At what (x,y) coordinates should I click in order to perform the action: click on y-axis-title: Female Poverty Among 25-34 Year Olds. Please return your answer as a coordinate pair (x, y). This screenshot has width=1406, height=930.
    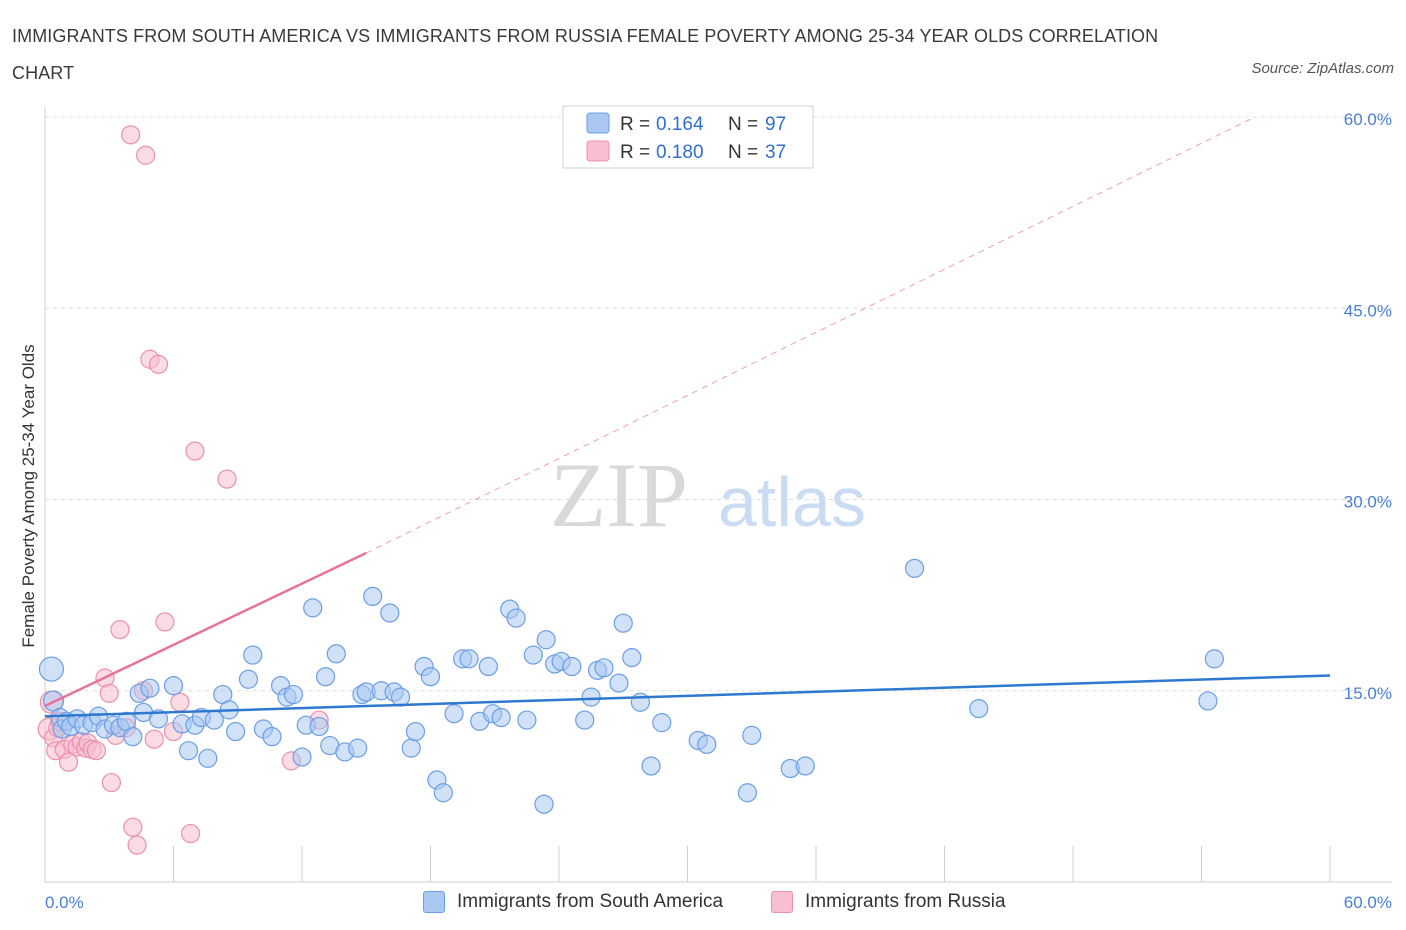
    Looking at the image, I should click on (28, 495).